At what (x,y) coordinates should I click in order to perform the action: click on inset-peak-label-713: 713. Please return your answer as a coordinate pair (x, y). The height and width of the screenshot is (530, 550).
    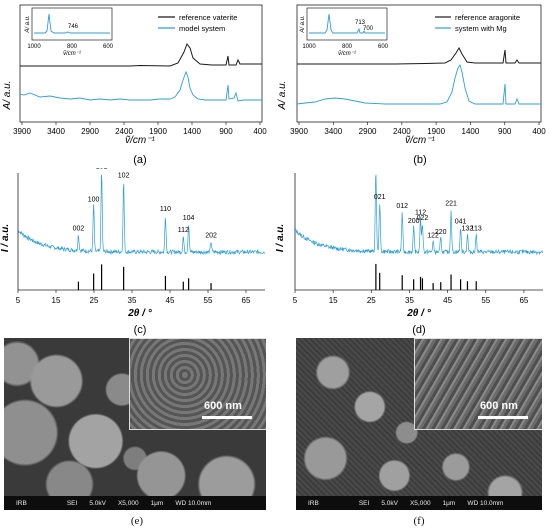
    Looking at the image, I should click on (360, 23).